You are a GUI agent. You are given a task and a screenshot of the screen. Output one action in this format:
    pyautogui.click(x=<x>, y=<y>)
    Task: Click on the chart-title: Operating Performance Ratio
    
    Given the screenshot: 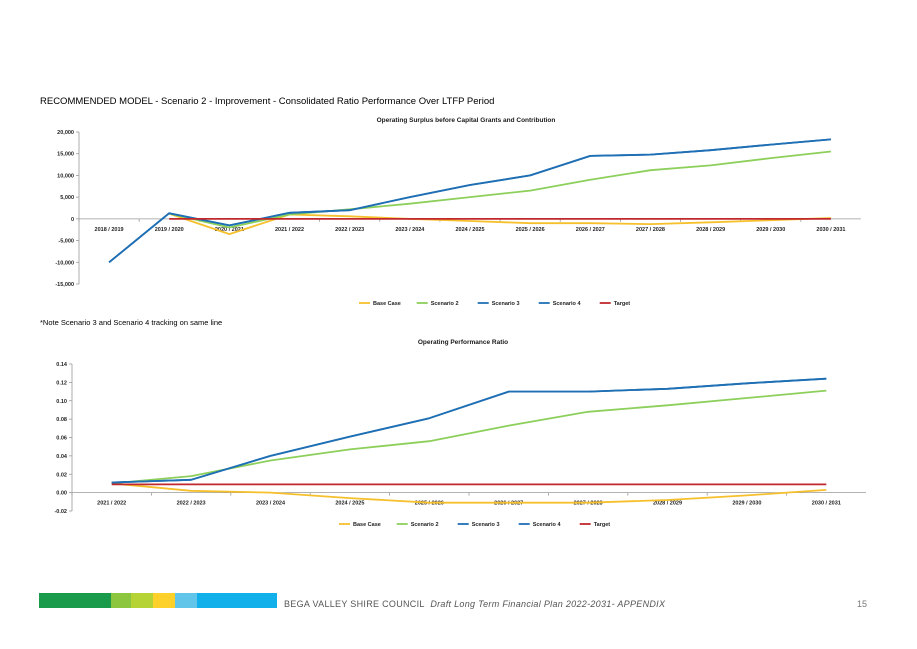 What is the action you would take?
    pyautogui.click(x=463, y=342)
    